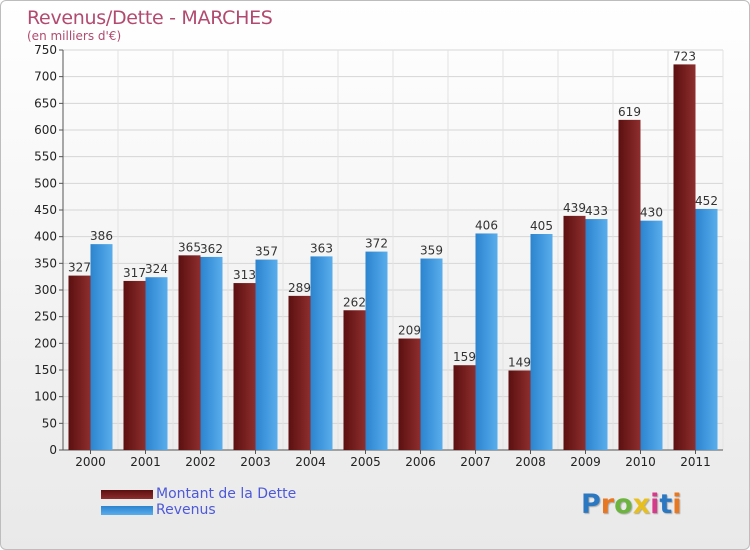 This screenshot has height=550, width=750. Describe the element at coordinates (486, 225) in the screenshot. I see `data-label-revenus: 406` at that location.